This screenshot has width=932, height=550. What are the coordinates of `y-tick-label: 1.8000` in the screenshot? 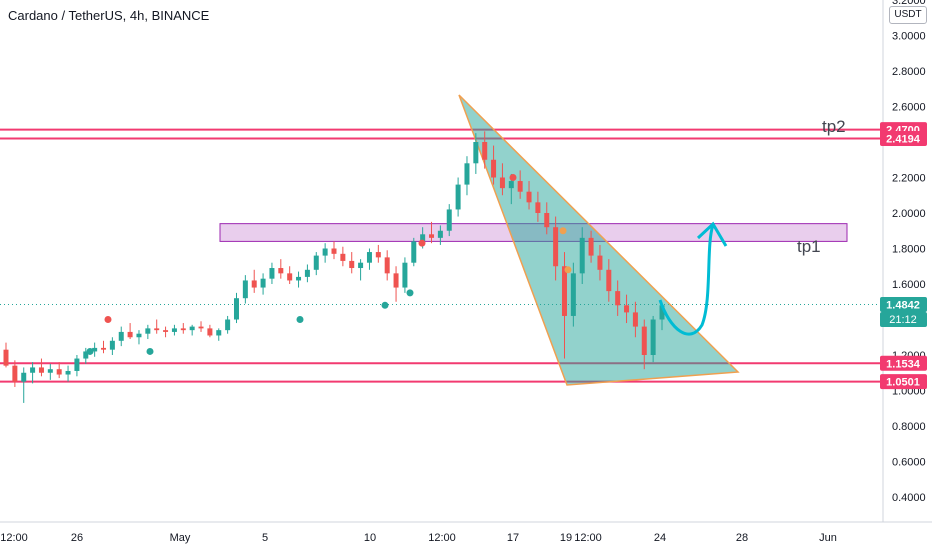 It's located at (909, 250).